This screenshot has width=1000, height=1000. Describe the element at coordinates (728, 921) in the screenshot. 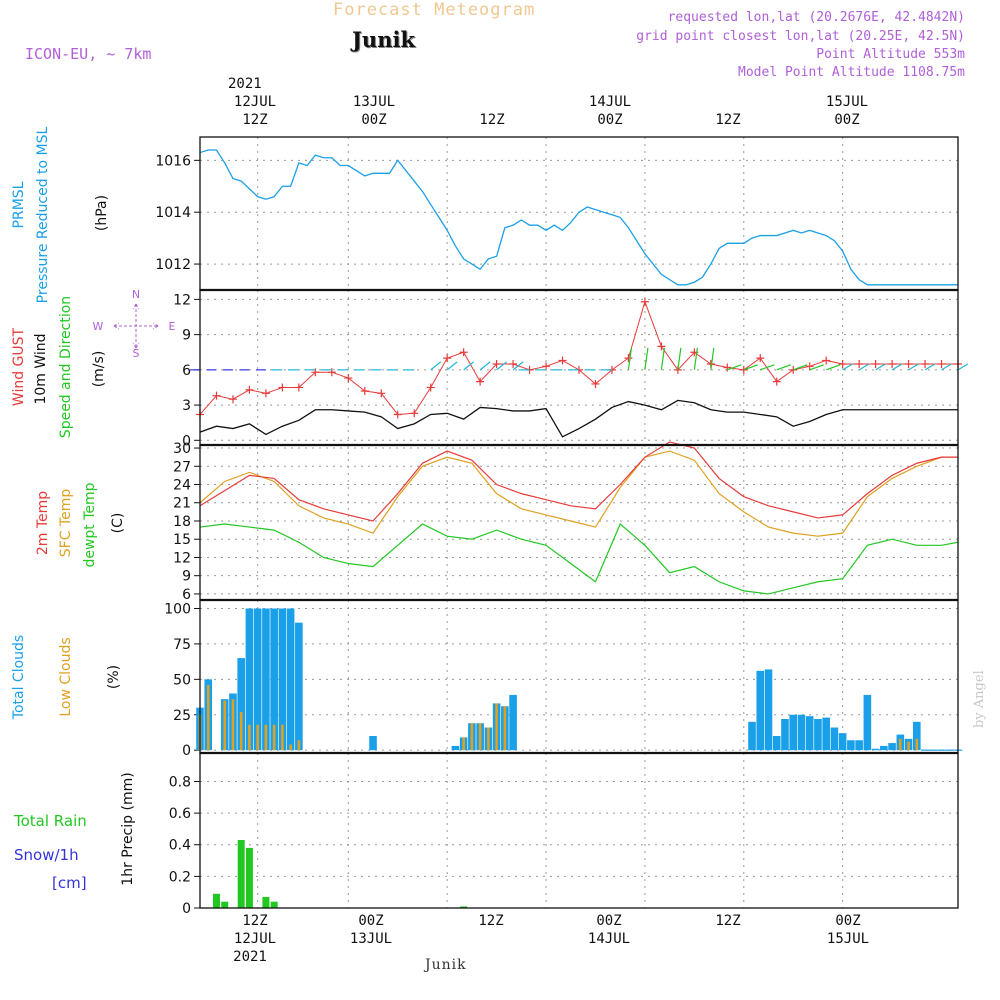

I see `bottom-tick-hour: 12Z` at that location.